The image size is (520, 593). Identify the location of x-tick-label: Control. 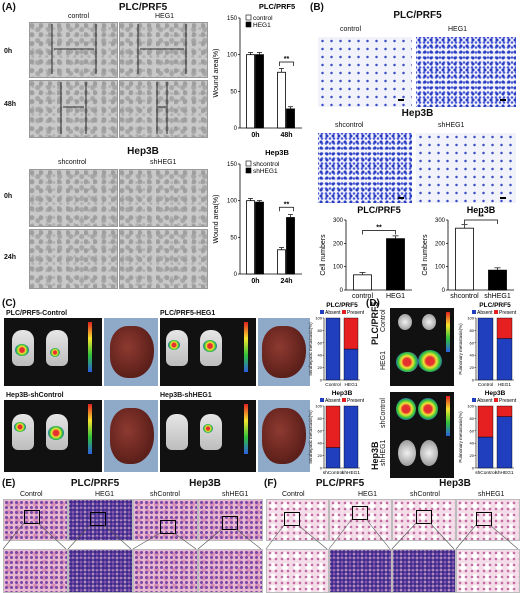
(485, 385).